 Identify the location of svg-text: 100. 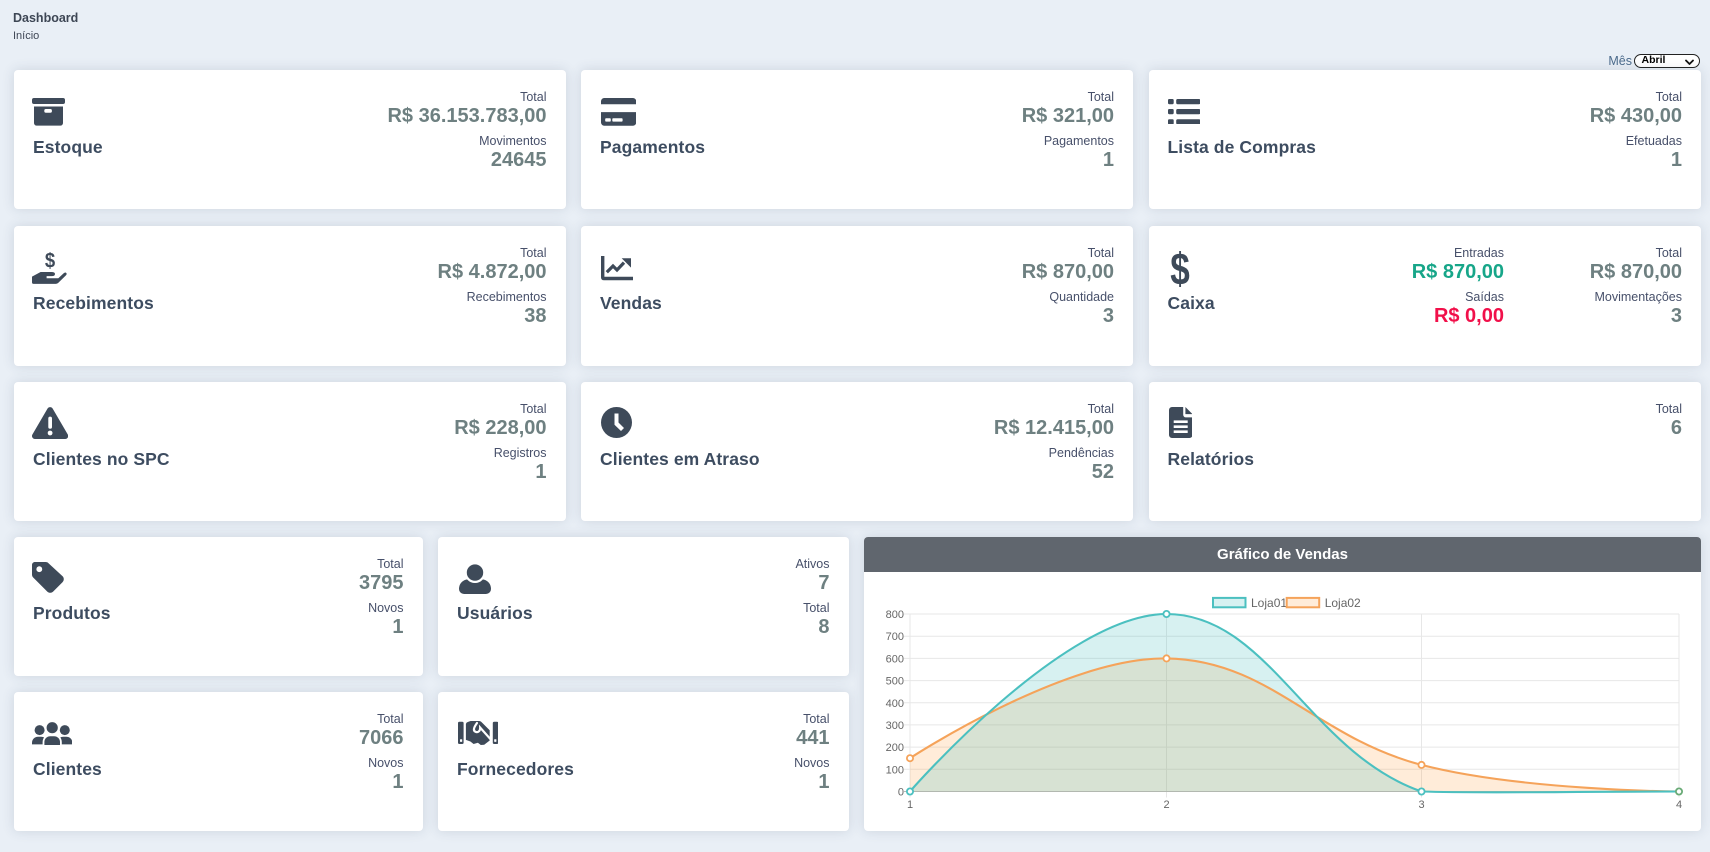
(895, 770).